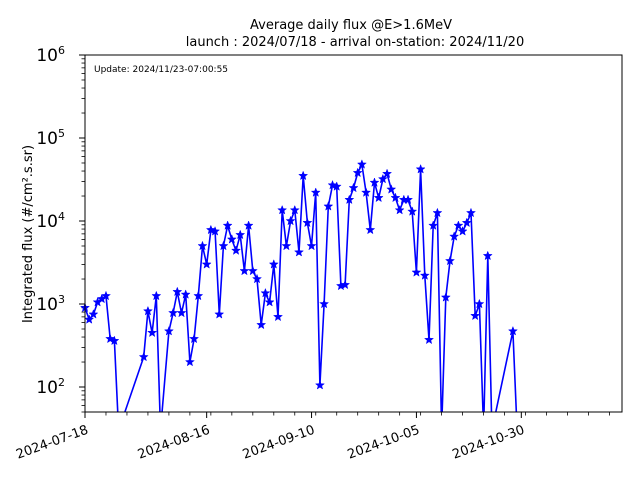 This screenshot has height=480, width=640. Describe the element at coordinates (61, 382) in the screenshot. I see `y-tick-exponent: 2` at that location.